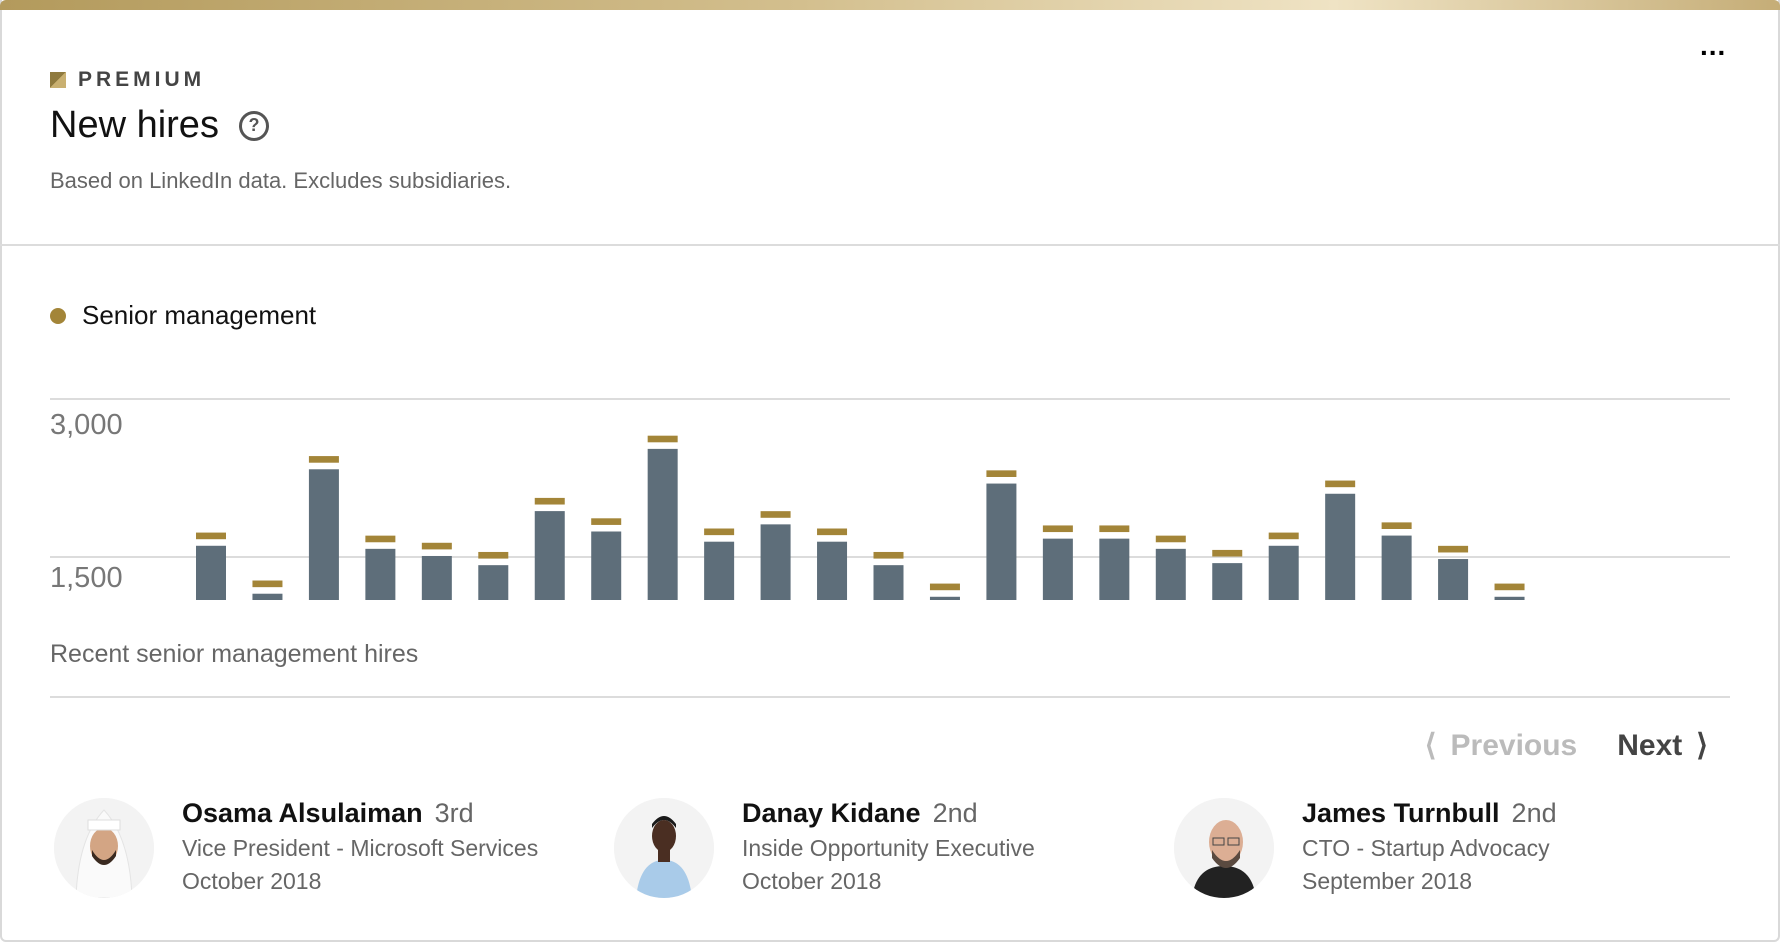 The width and height of the screenshot is (1780, 944). I want to click on legend-dot-icon, so click(58, 315).